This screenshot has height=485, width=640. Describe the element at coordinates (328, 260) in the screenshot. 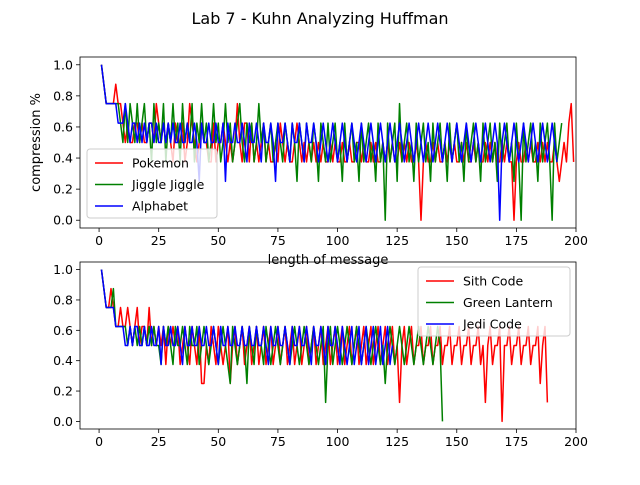

I see `x-axis-label: length of message` at that location.